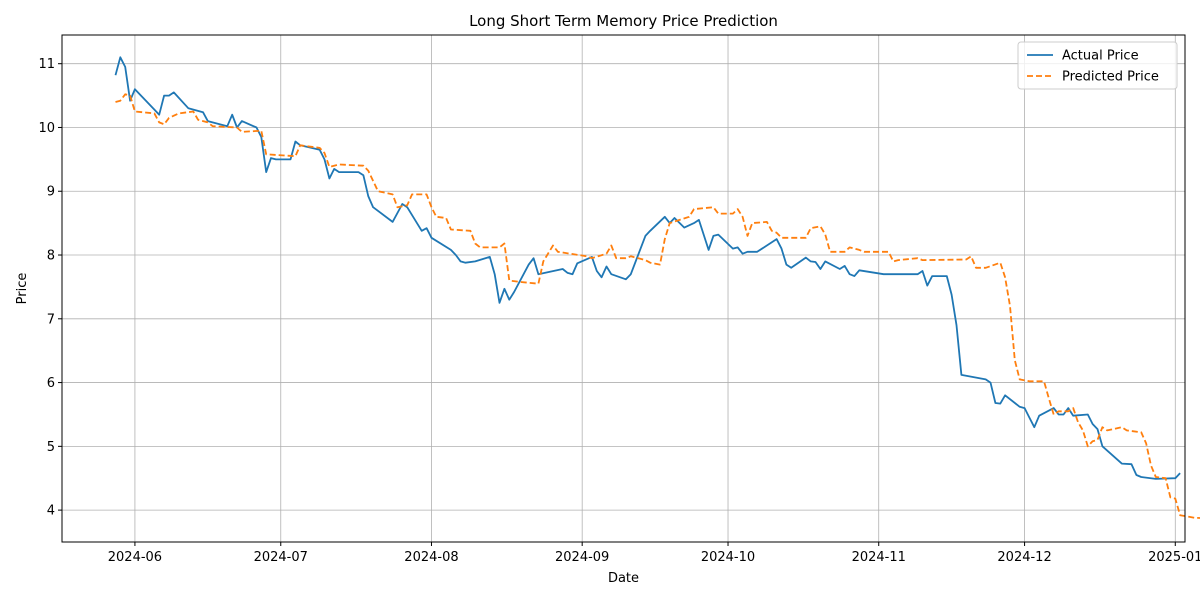 The image size is (1200, 600). I want to click on y-axis: 4 5 6 7 8 9 10 11, so click(50, 288).